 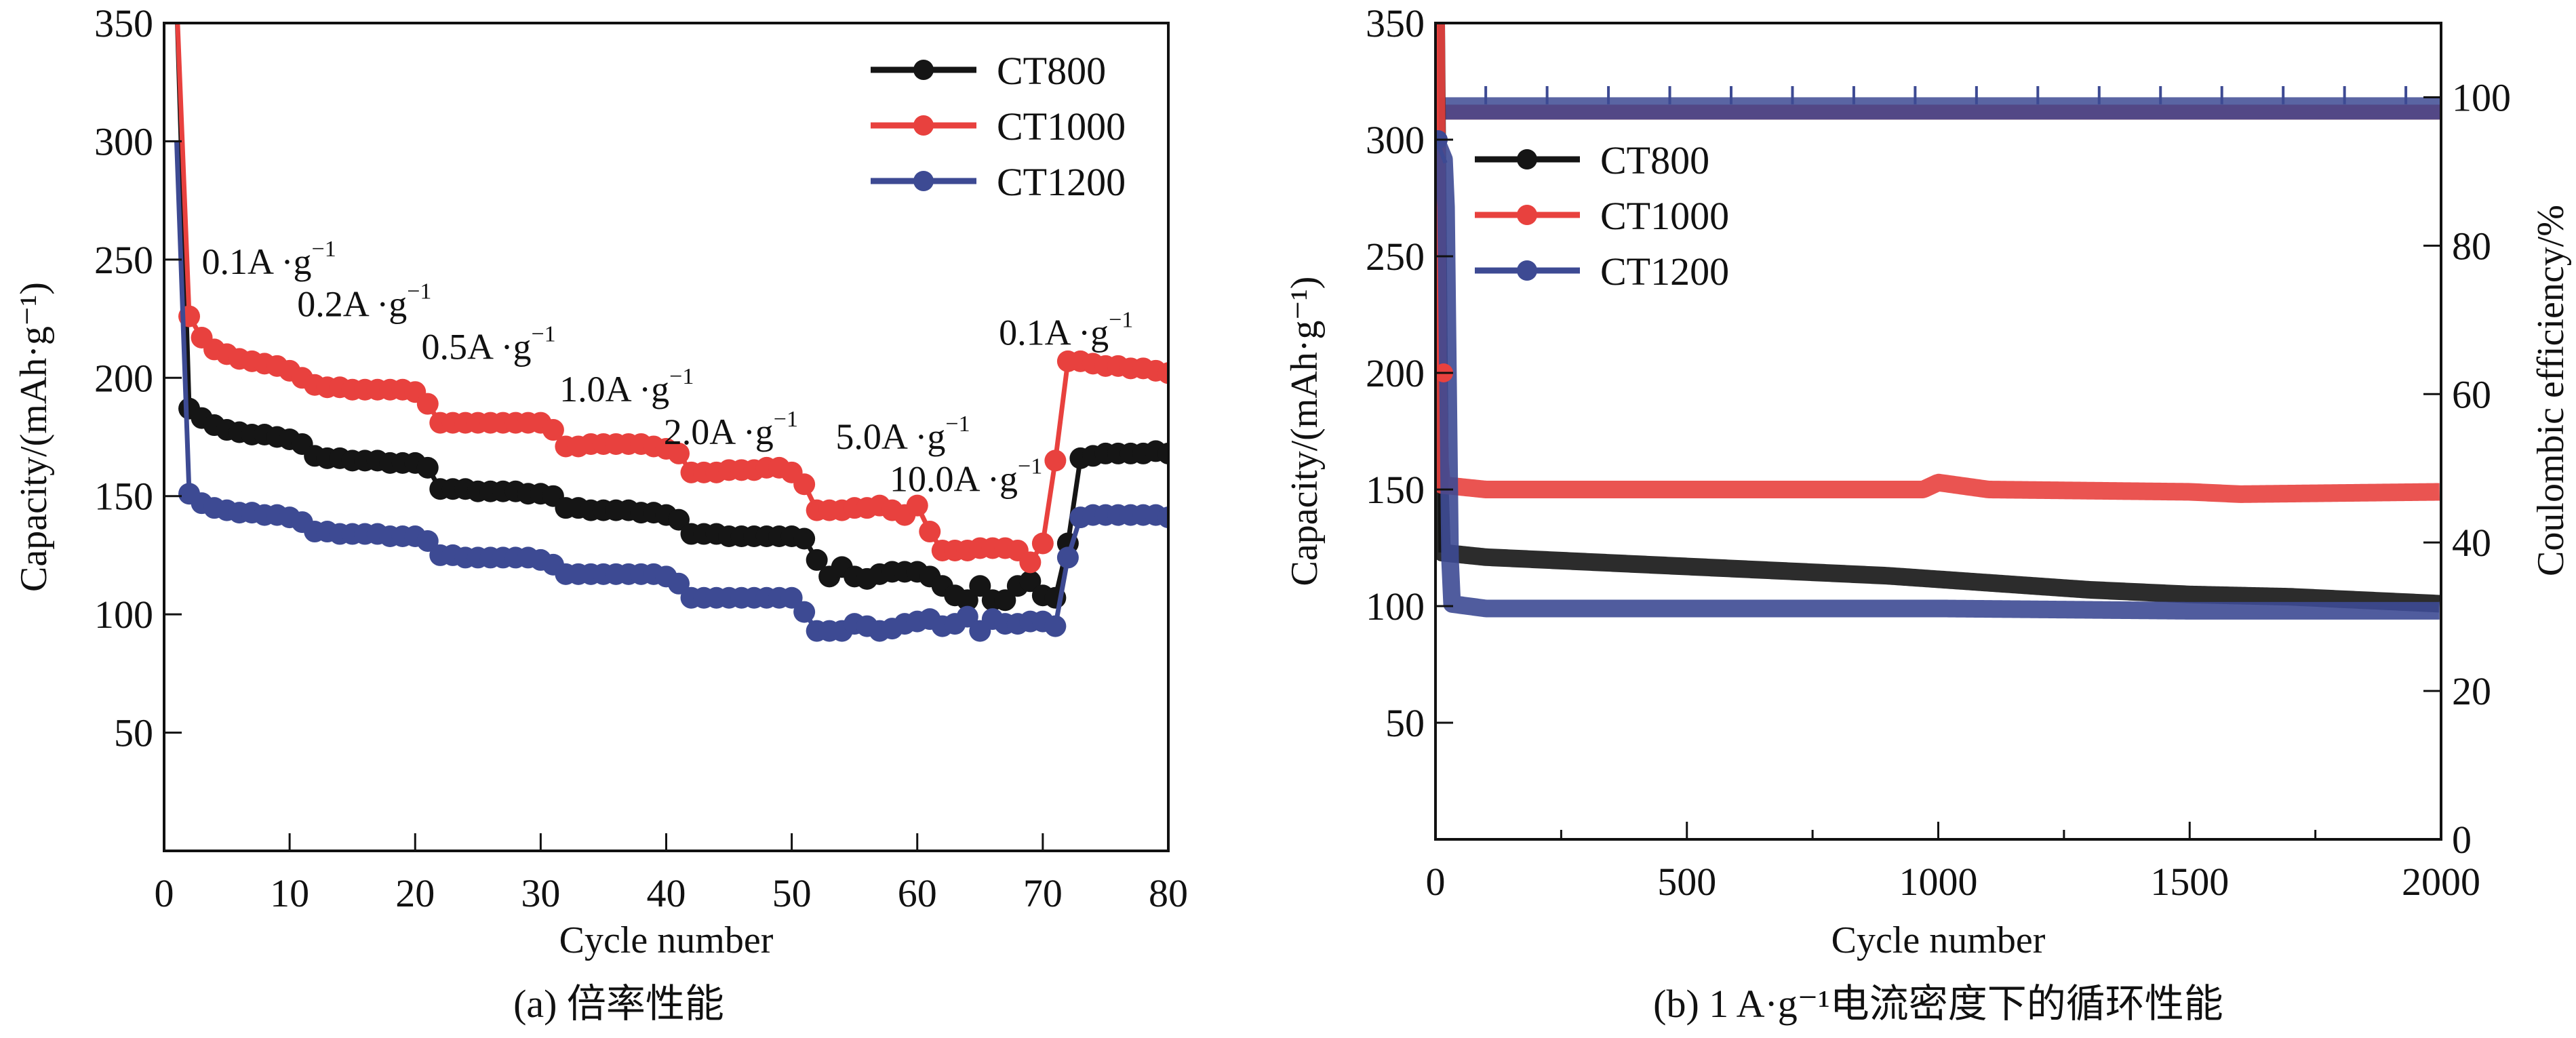 I want to click on legend-marker-ct1000, so click(x=923, y=126).